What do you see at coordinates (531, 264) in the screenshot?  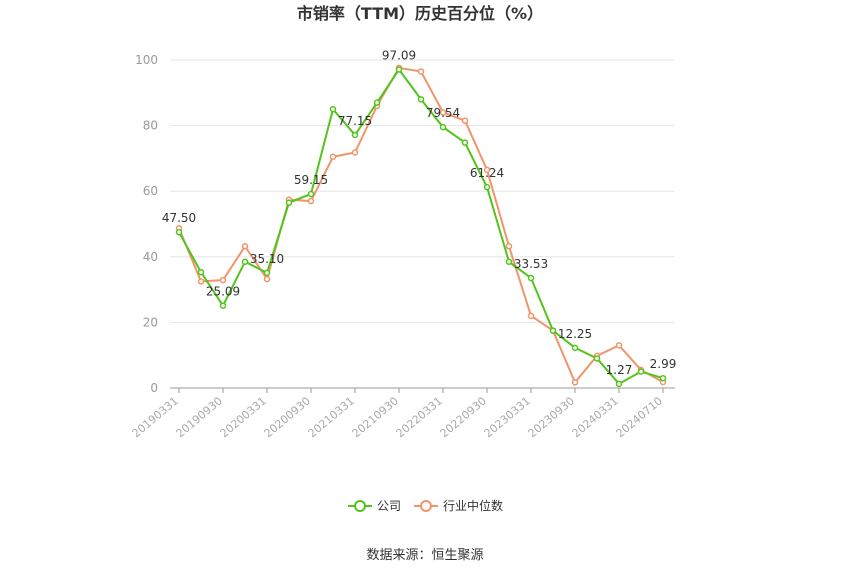 I see `data-label: 33.53` at bounding box center [531, 264].